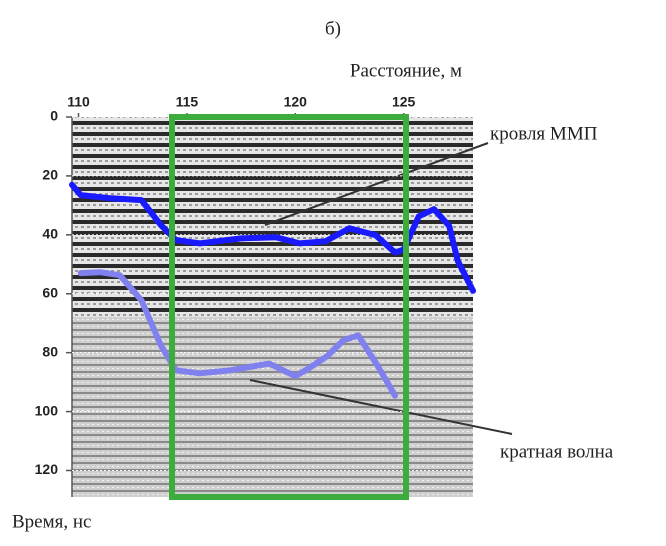 The image size is (666, 546). What do you see at coordinates (557, 451) in the screenshot?
I see `annotation: кратная волна` at bounding box center [557, 451].